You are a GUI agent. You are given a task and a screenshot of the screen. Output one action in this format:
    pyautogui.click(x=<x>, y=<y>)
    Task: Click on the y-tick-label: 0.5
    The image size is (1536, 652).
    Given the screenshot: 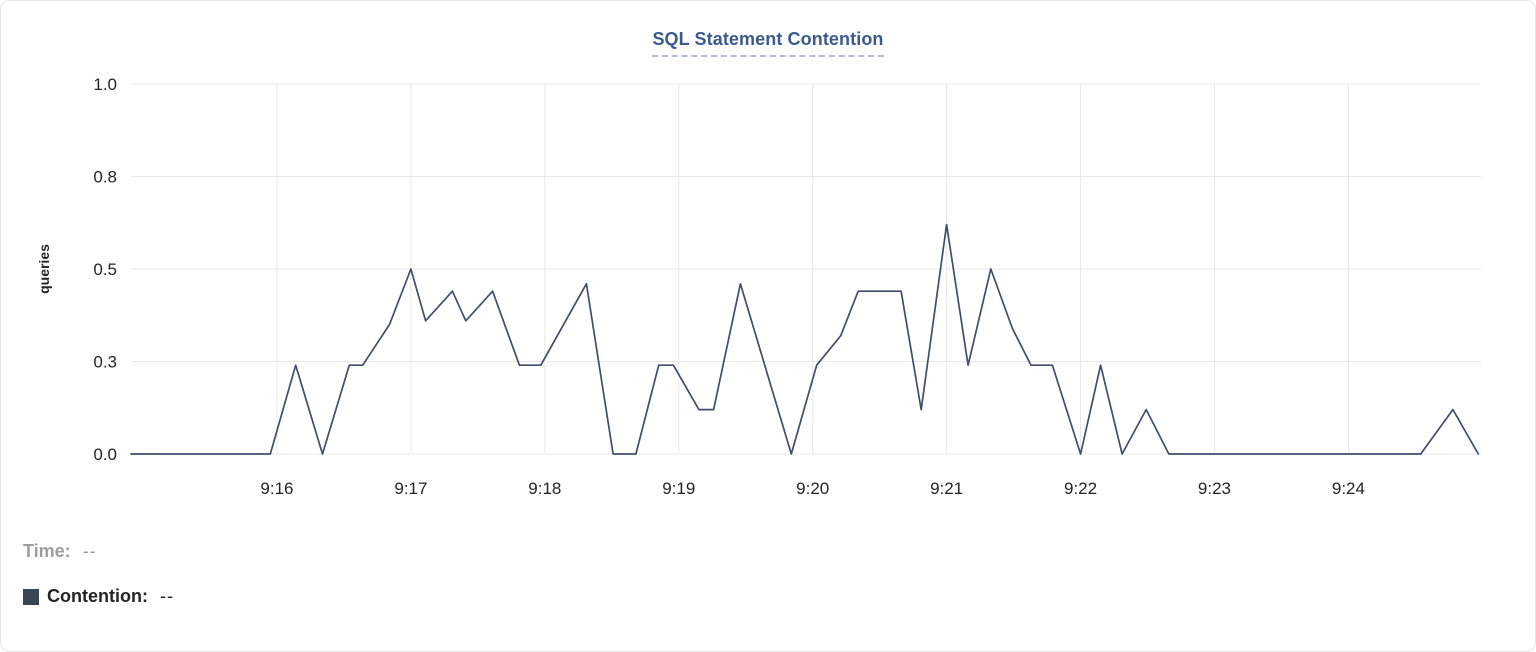 What is the action you would take?
    pyautogui.click(x=105, y=269)
    